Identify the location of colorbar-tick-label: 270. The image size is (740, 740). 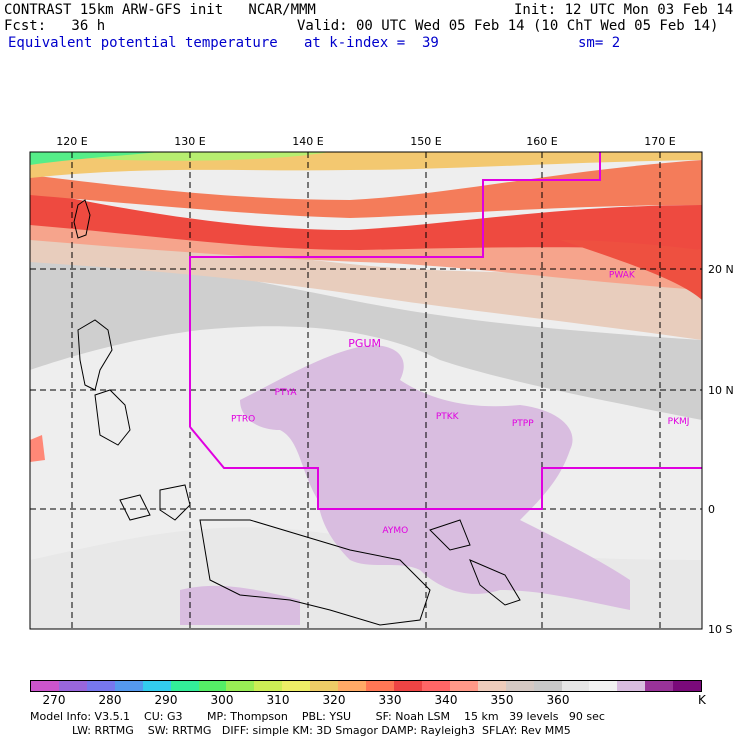
(54, 700).